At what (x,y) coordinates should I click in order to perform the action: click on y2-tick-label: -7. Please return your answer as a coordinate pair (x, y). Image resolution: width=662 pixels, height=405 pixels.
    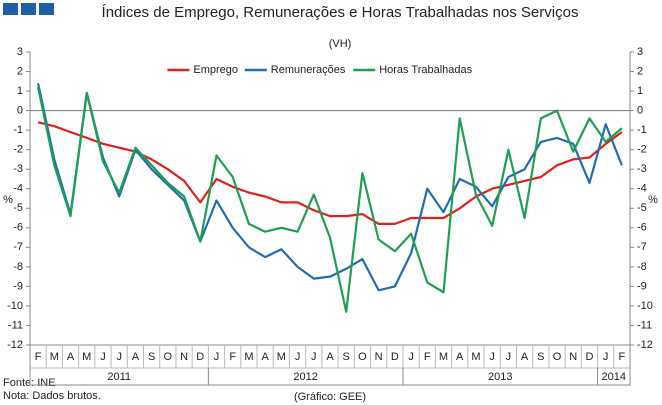
    Looking at the image, I should click on (642, 247).